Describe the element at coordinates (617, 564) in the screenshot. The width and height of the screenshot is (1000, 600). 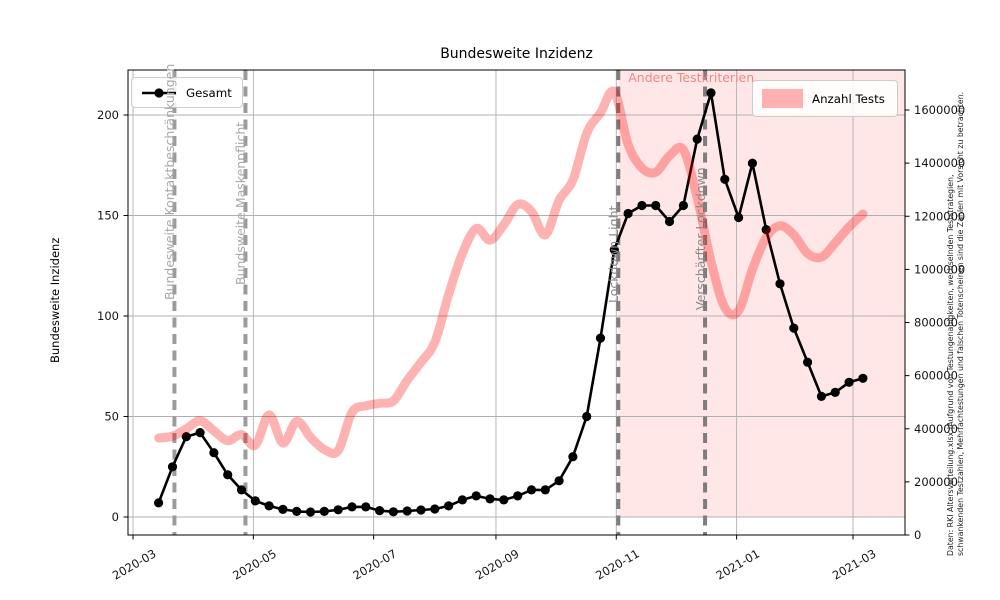
I see `x-tick-label: 2020-11` at that location.